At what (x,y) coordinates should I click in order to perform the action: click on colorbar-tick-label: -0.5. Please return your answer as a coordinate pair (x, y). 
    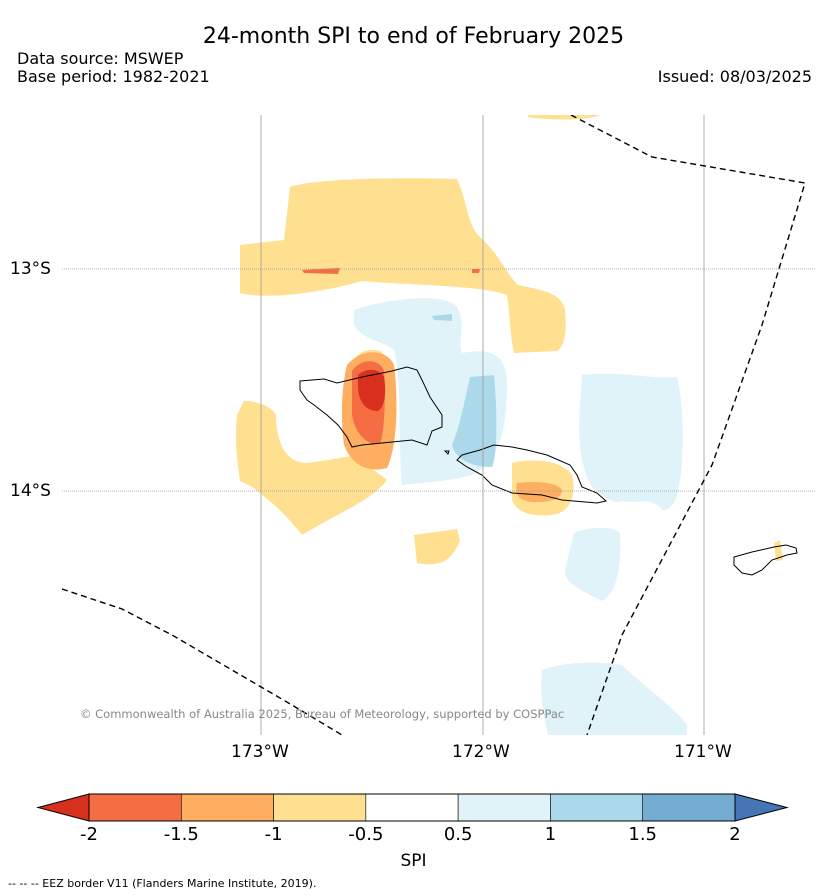
    Looking at the image, I should click on (366, 834).